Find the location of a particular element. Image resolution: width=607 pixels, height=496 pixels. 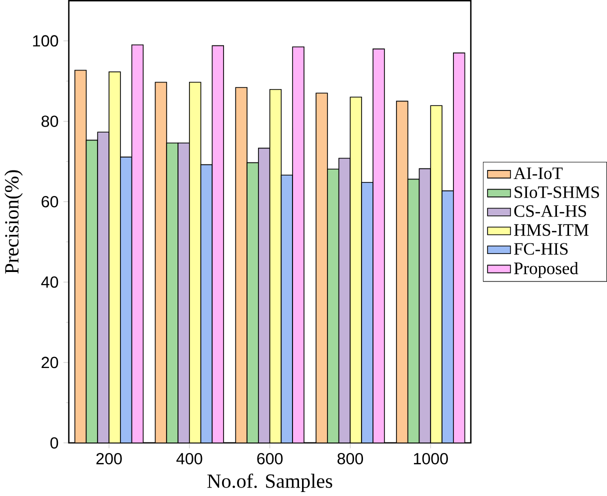

y-tick-label: 0 is located at coordinates (54, 442).